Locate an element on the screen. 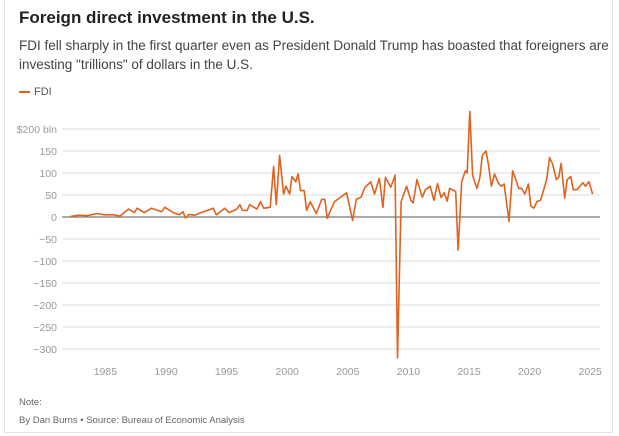 This screenshot has height=436, width=619. y-tick-label: −50 is located at coordinates (48, 240).